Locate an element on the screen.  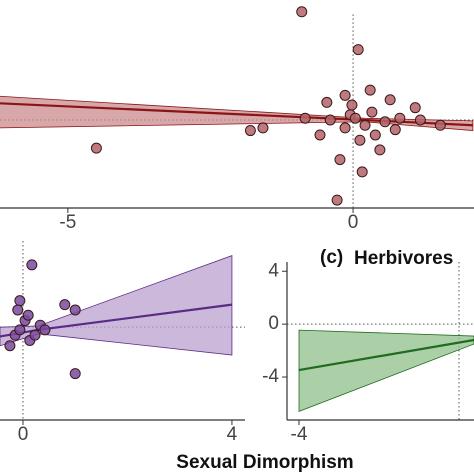
y-tick-label: 0 is located at coordinates (273, 323).